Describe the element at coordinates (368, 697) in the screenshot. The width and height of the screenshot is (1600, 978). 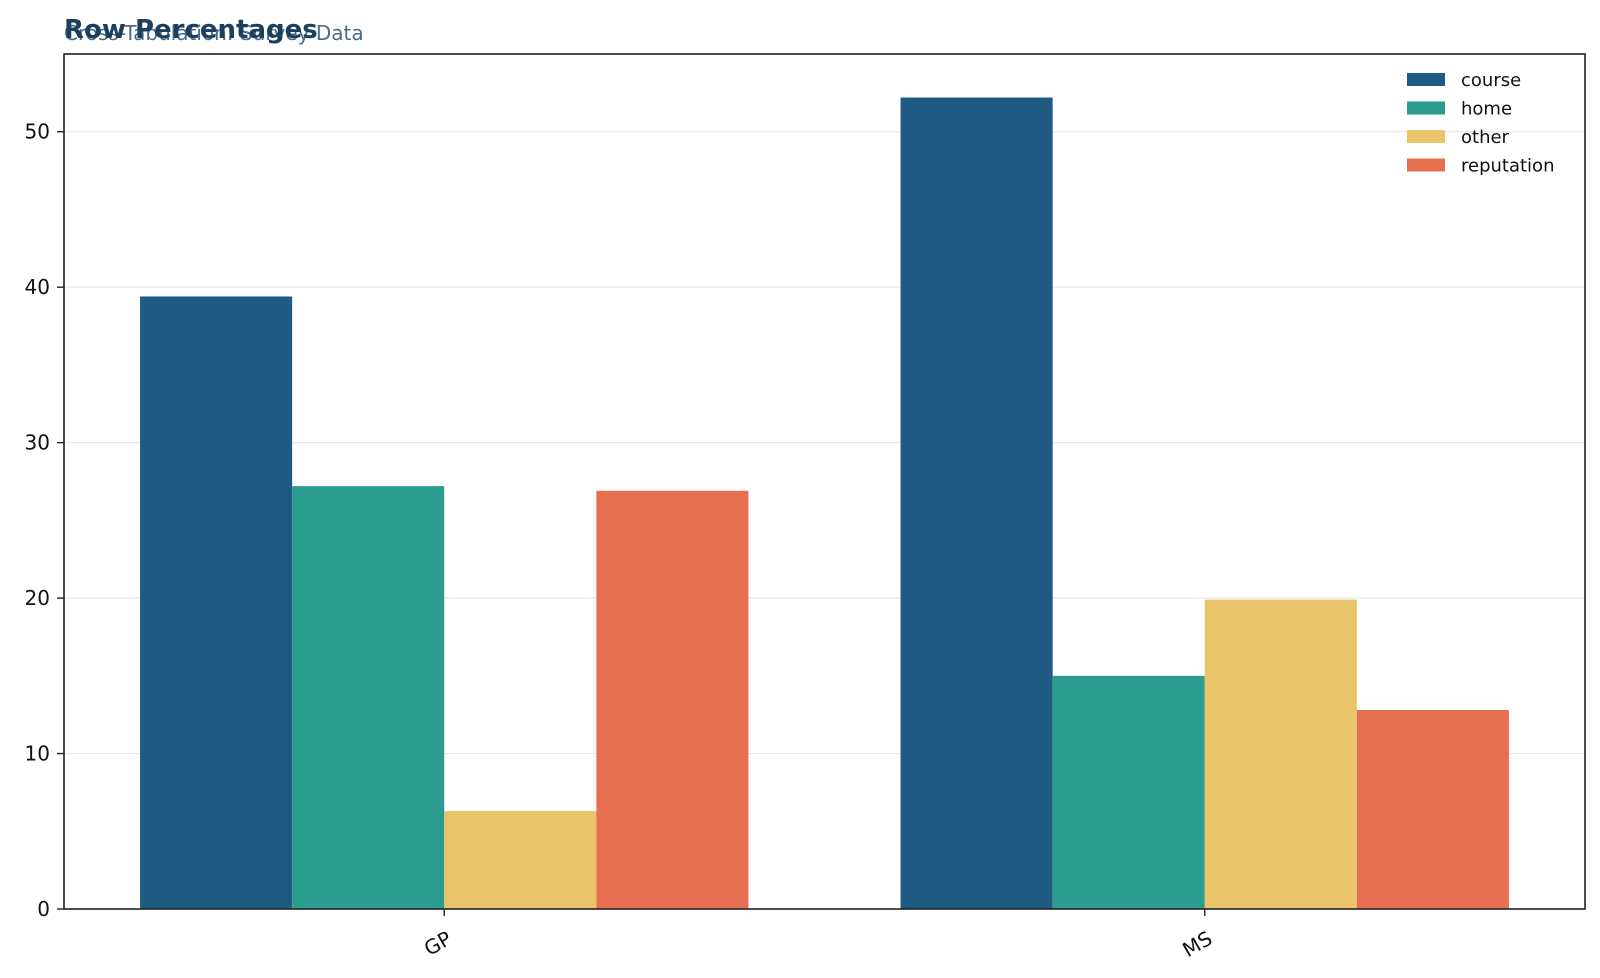
I see `bar-GP-home` at that location.